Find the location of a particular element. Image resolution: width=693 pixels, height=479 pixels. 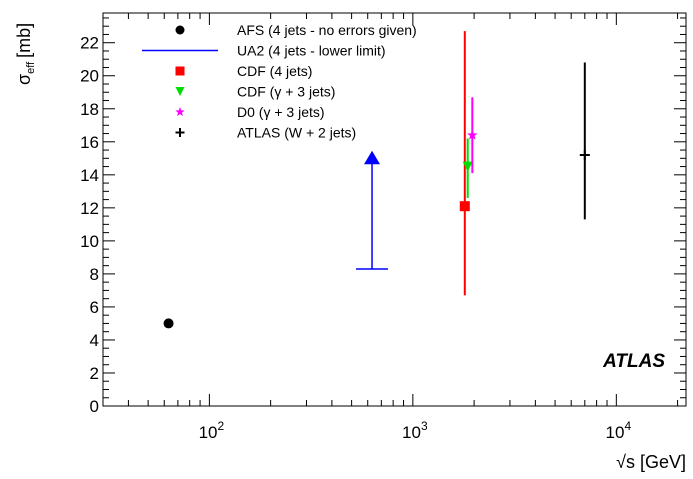

y-tick-label: 16 is located at coordinates (89, 142).